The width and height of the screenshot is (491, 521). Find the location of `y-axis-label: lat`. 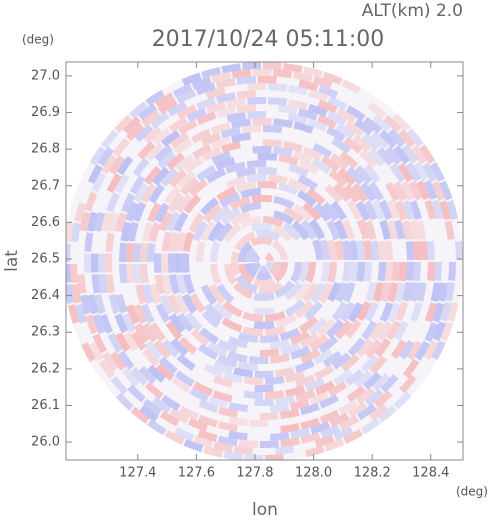

y-axis-label: lat is located at coordinates (12, 261).